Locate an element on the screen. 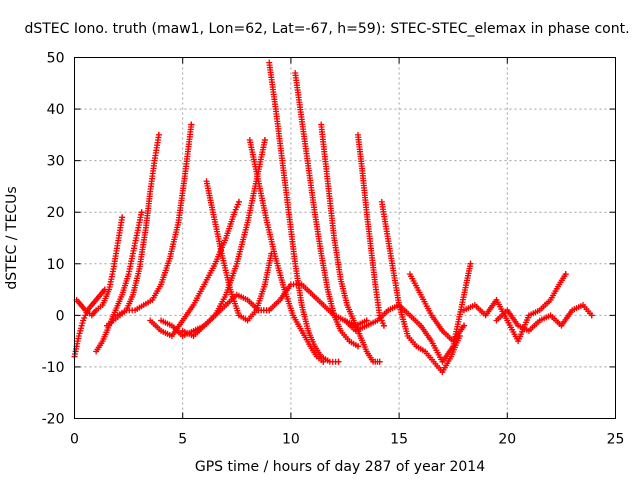 The width and height of the screenshot is (640, 480). x-tick-label: 15 is located at coordinates (399, 440).